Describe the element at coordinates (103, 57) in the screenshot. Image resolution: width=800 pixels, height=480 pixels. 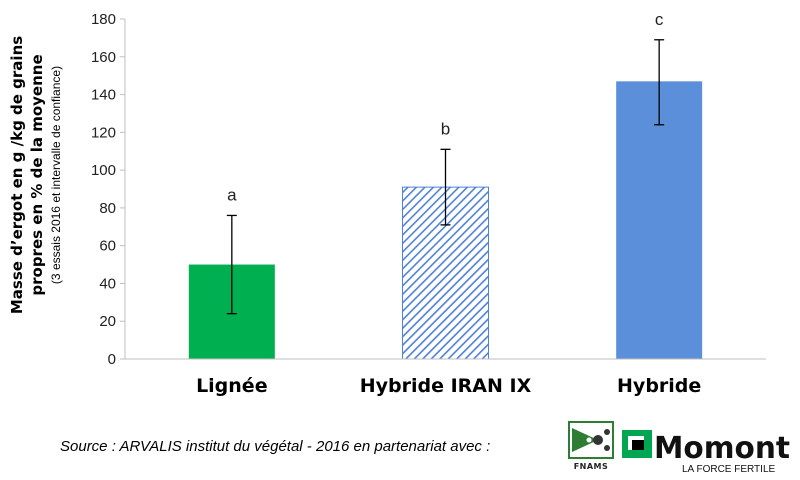
I see `y-tick-label: 160` at that location.